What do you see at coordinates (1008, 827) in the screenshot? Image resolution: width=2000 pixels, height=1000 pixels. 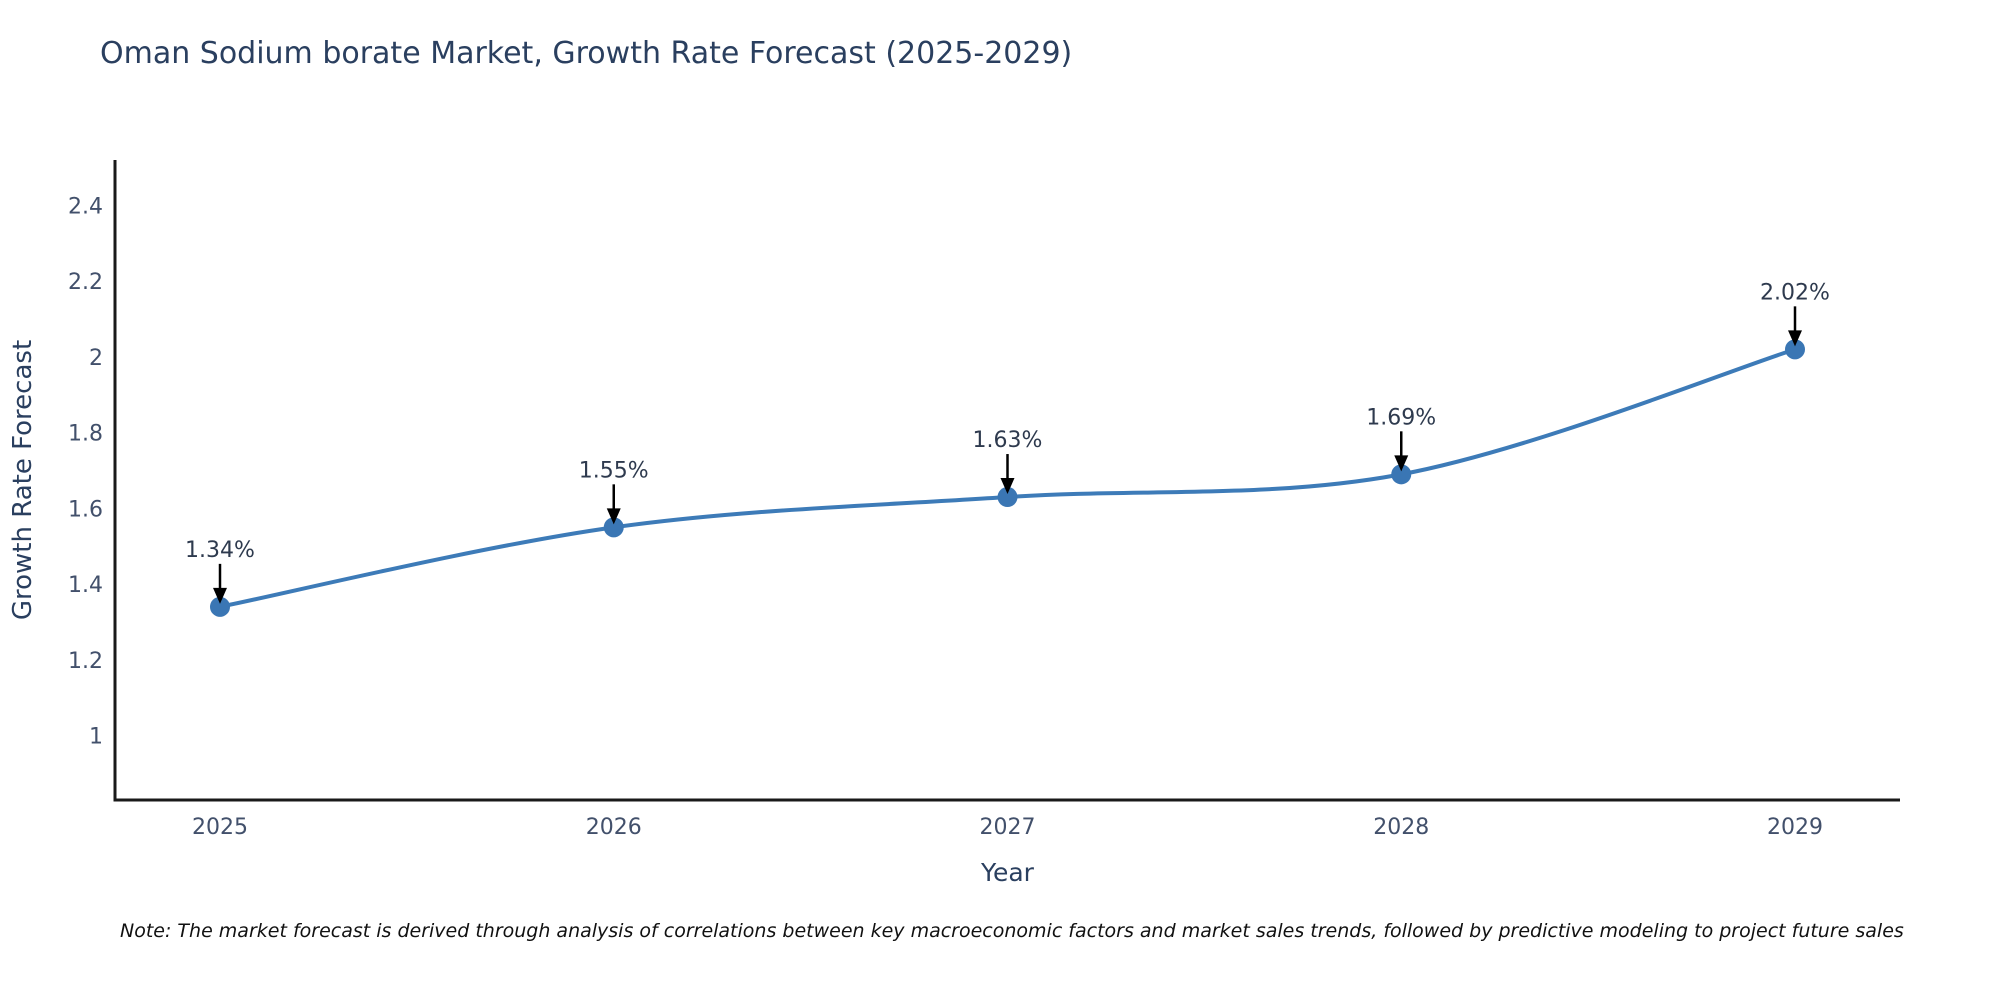 I see `x-tick-label: 2027` at bounding box center [1008, 827].